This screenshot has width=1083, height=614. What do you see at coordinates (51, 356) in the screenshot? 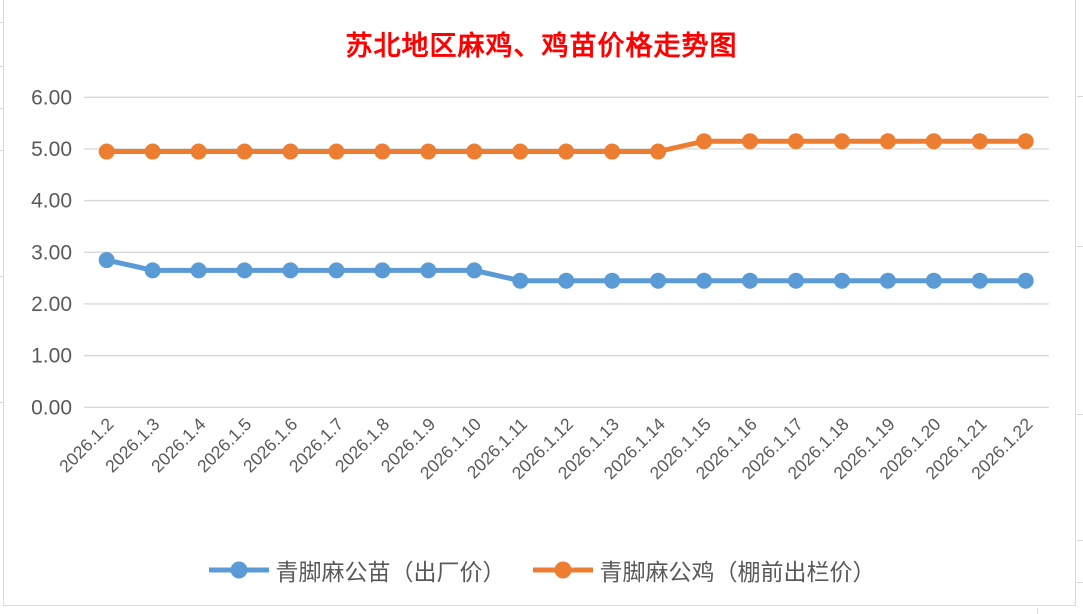
I see `y-axis-tick-label: 1.00` at bounding box center [51, 356].